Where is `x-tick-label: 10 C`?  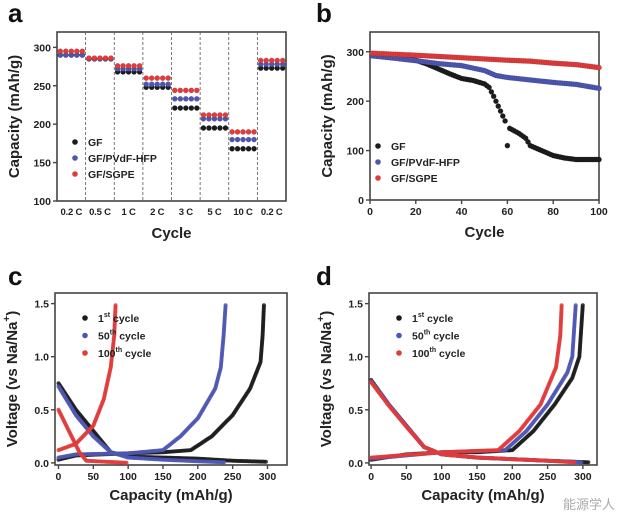
x-tick-label: 10 C is located at coordinates (243, 212).